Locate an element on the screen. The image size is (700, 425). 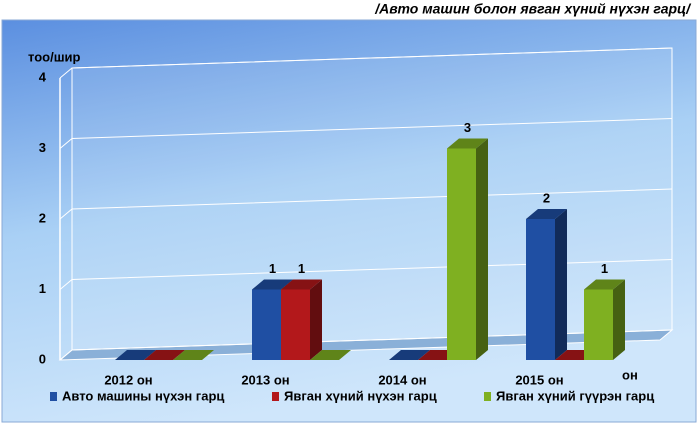
value-label: 2 is located at coordinates (546, 197).